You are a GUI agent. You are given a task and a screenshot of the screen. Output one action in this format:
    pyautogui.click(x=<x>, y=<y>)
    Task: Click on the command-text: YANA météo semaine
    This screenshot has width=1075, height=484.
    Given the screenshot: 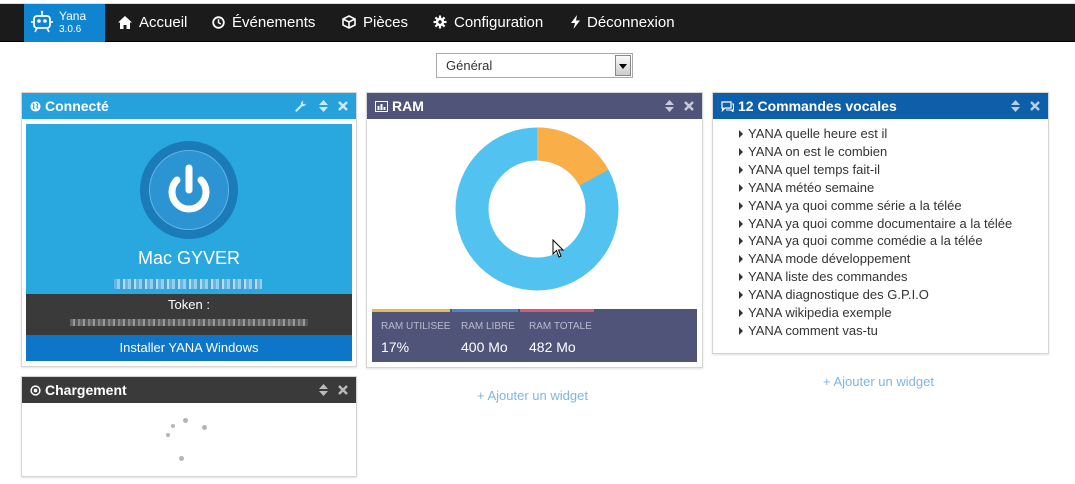 What is the action you would take?
    pyautogui.click(x=811, y=187)
    